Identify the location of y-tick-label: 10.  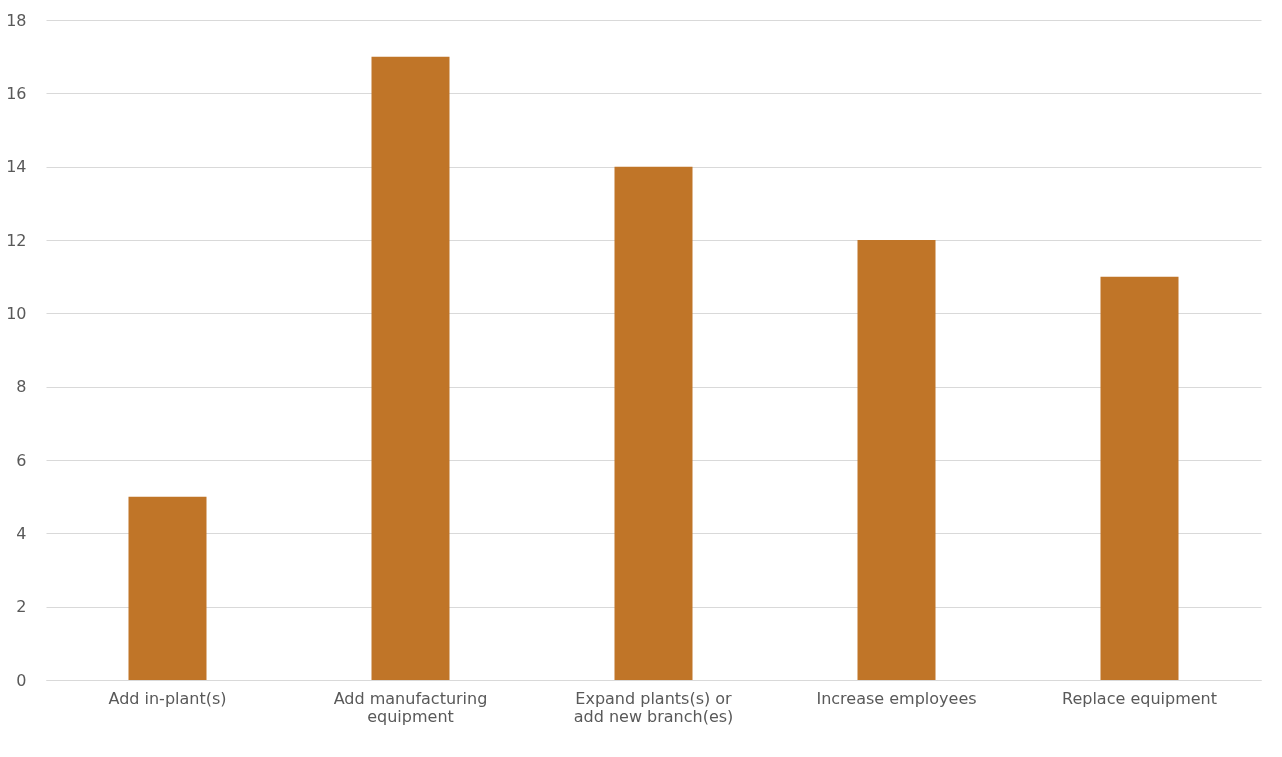
(16, 313).